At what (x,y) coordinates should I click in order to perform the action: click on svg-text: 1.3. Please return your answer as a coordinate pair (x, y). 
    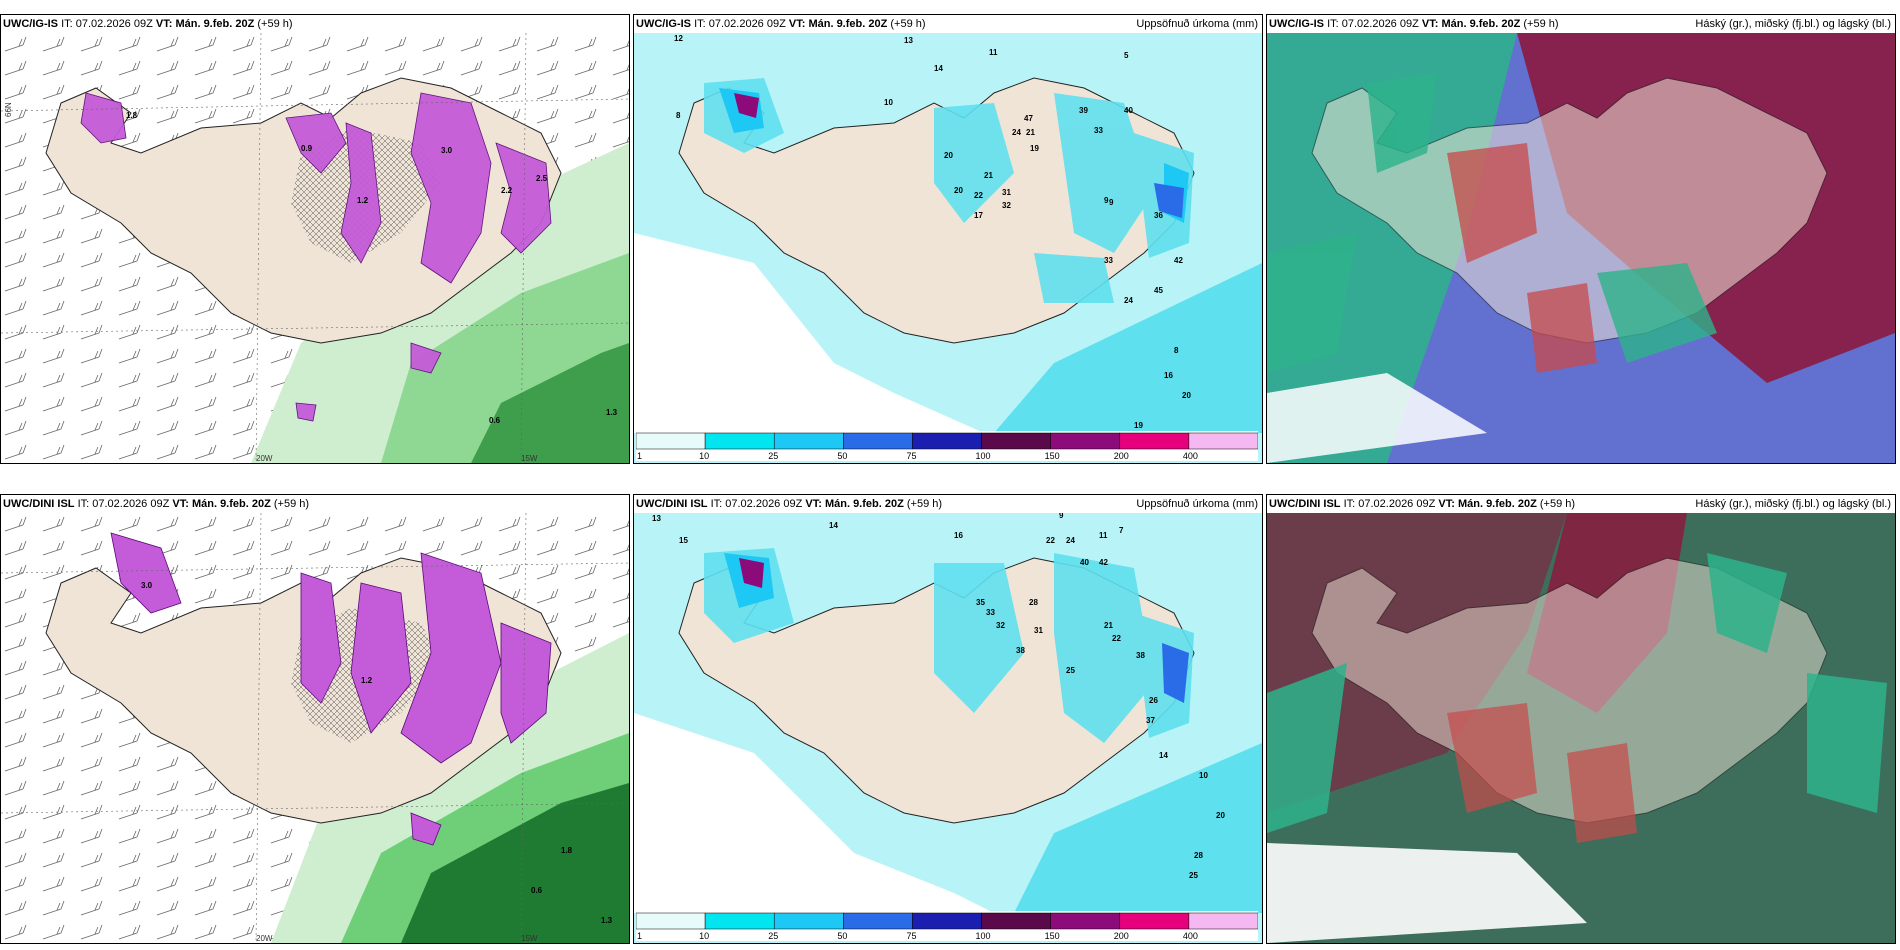
    Looking at the image, I should click on (612, 412).